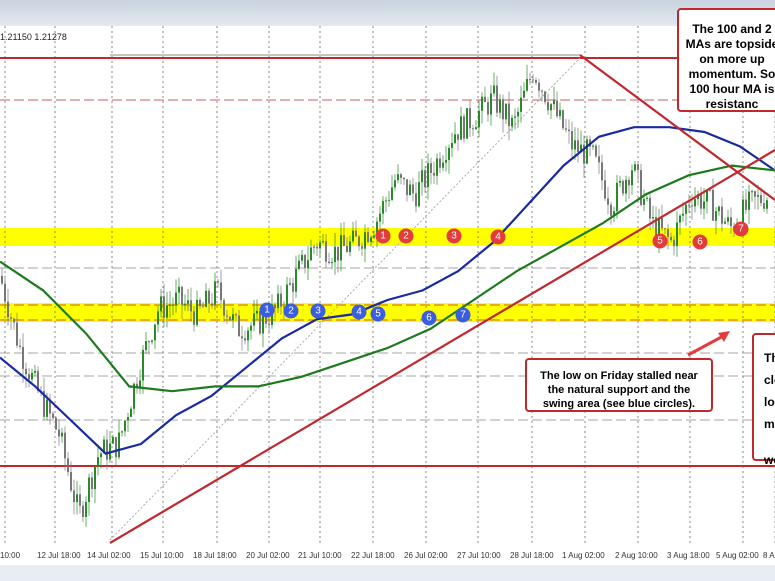 The width and height of the screenshot is (775, 581). I want to click on annotation-line: on more up, so click(732, 59).